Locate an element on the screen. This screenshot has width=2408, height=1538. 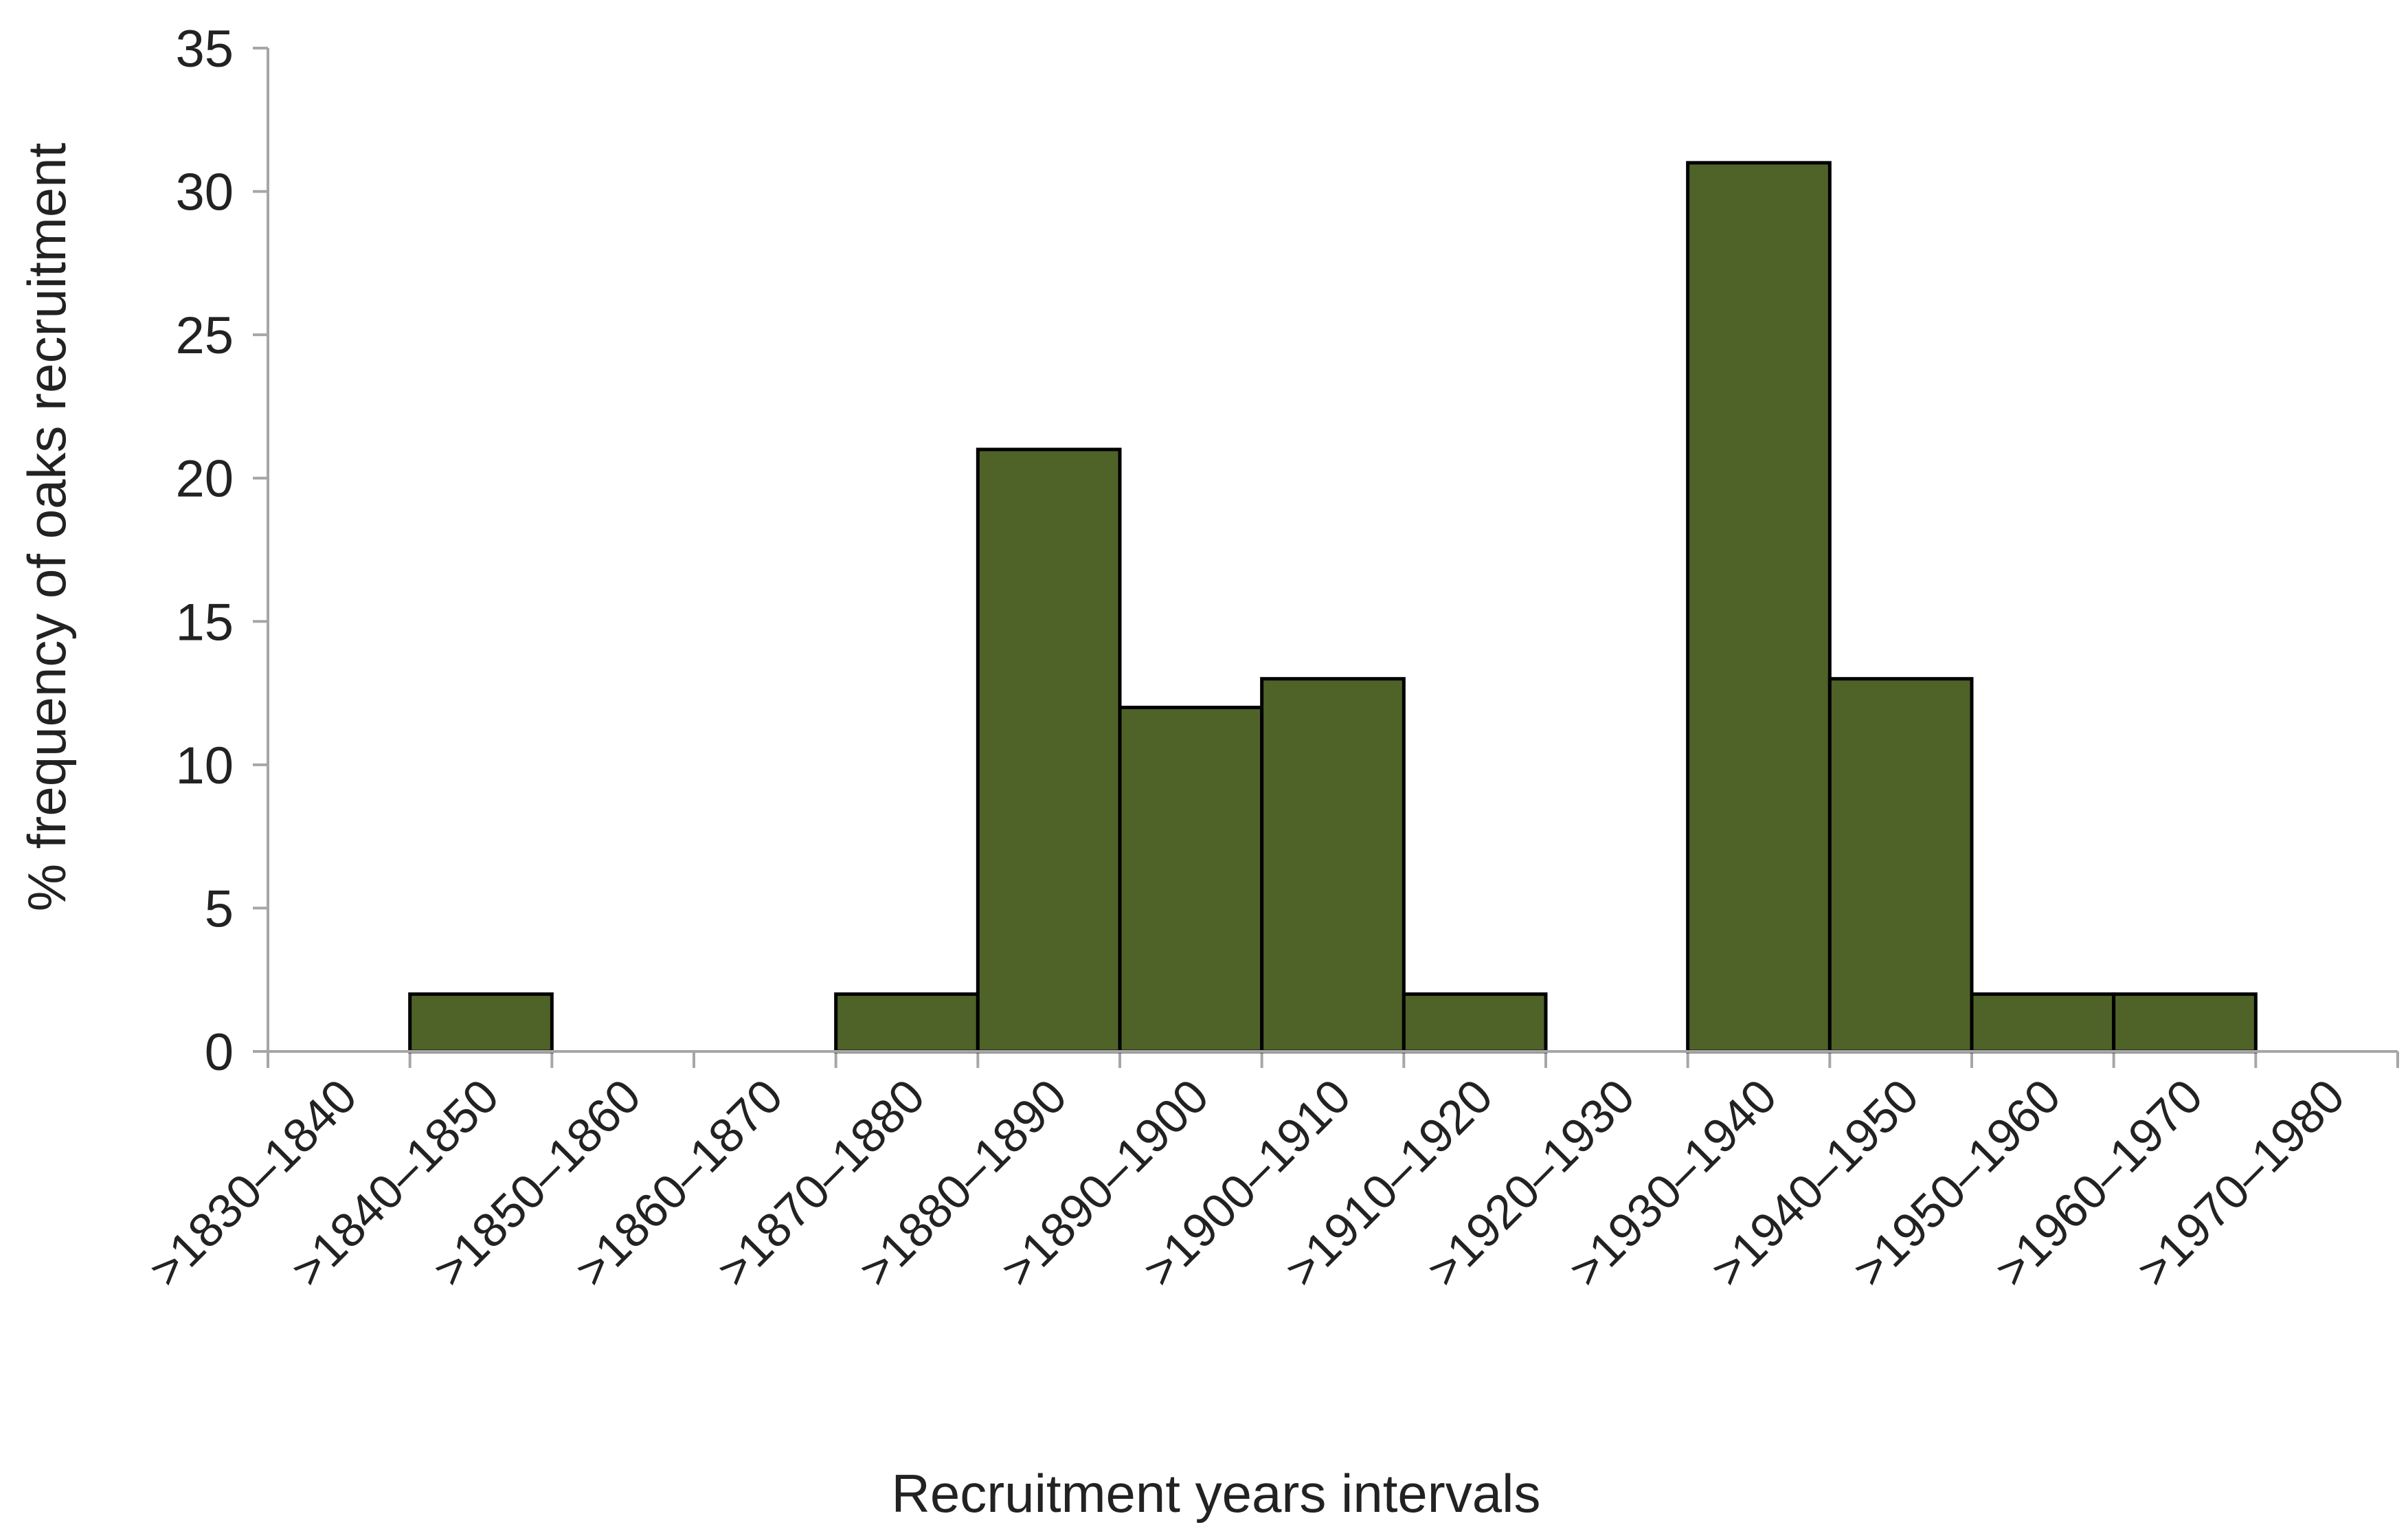
y-tick-label: 35 is located at coordinates (204, 49).